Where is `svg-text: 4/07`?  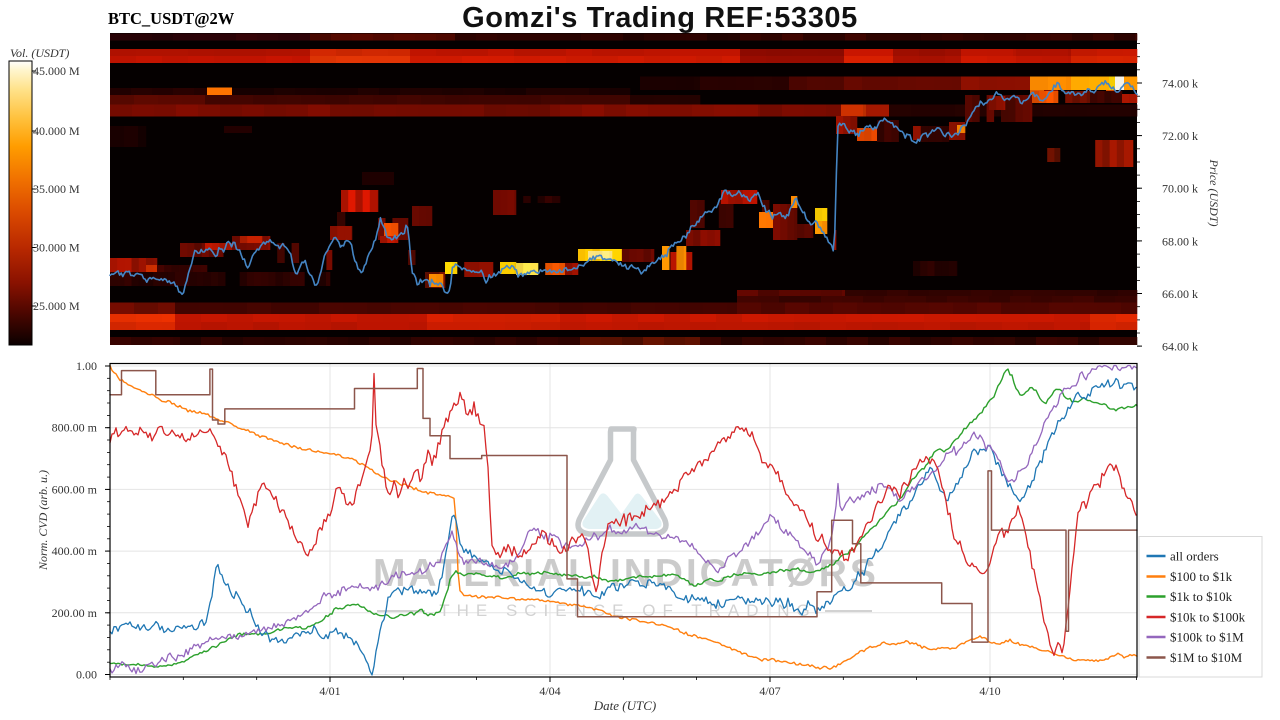
svg-text: 4/07 is located at coordinates (769, 691).